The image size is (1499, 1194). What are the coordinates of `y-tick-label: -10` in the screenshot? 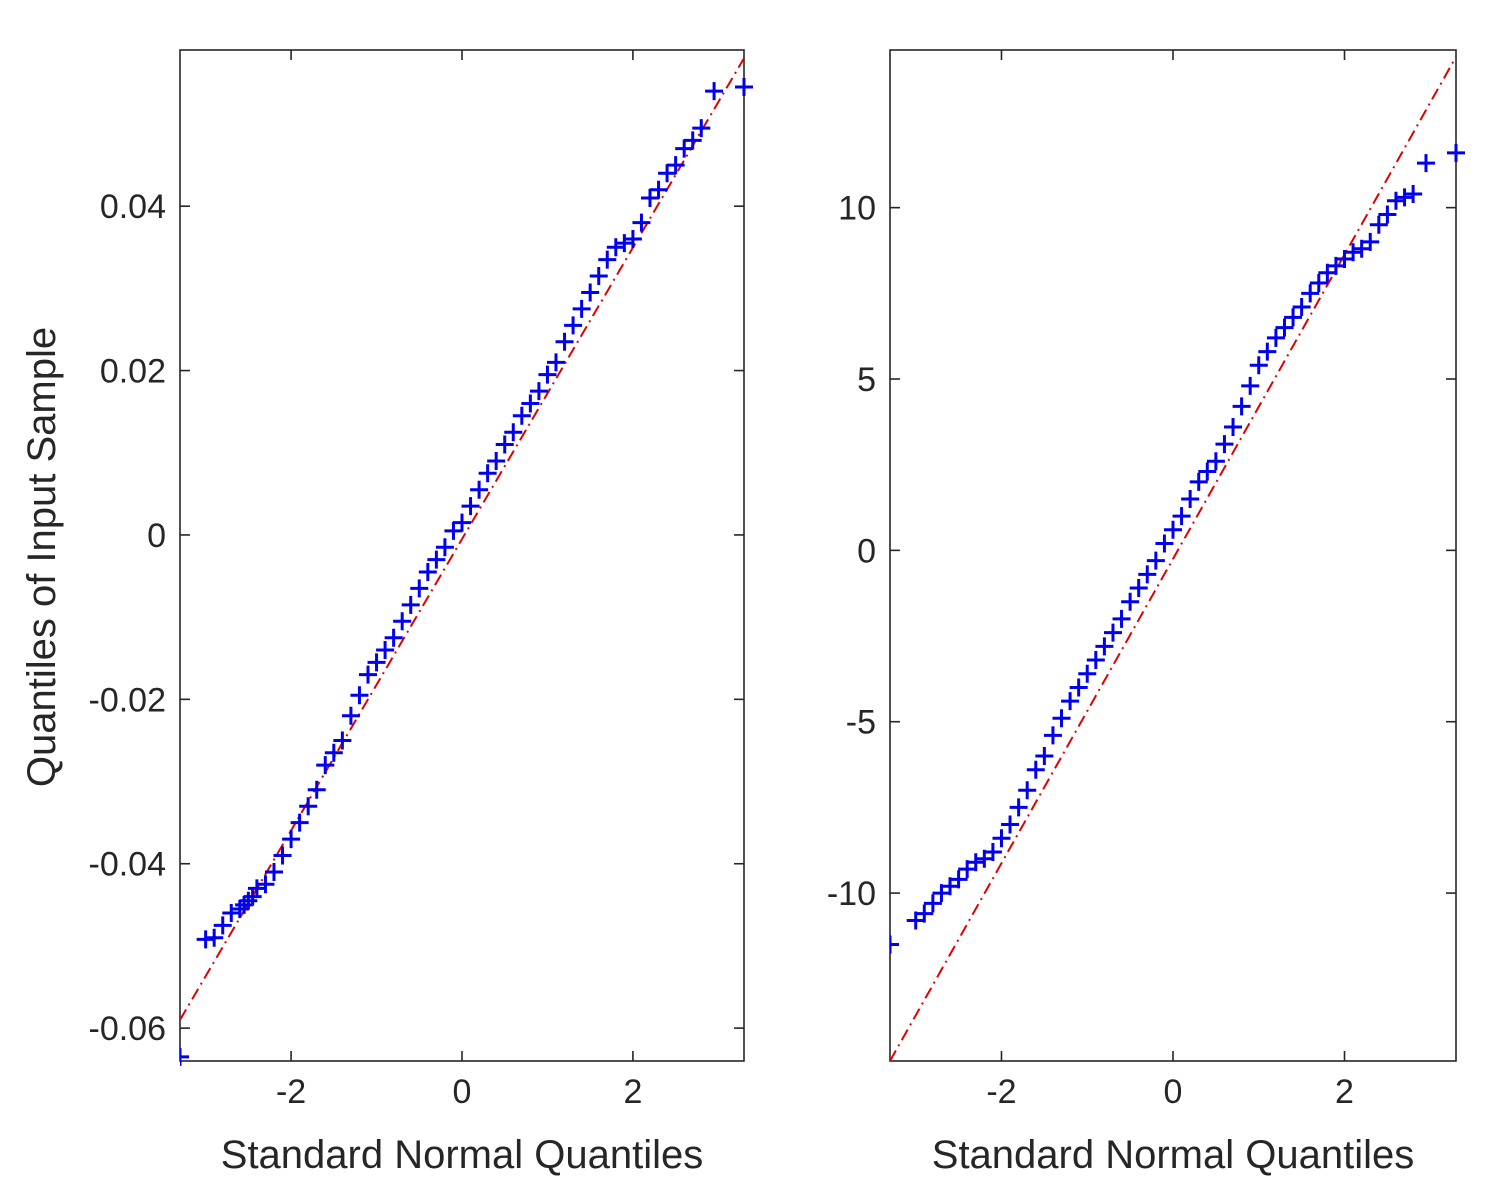 It's located at (851, 894).